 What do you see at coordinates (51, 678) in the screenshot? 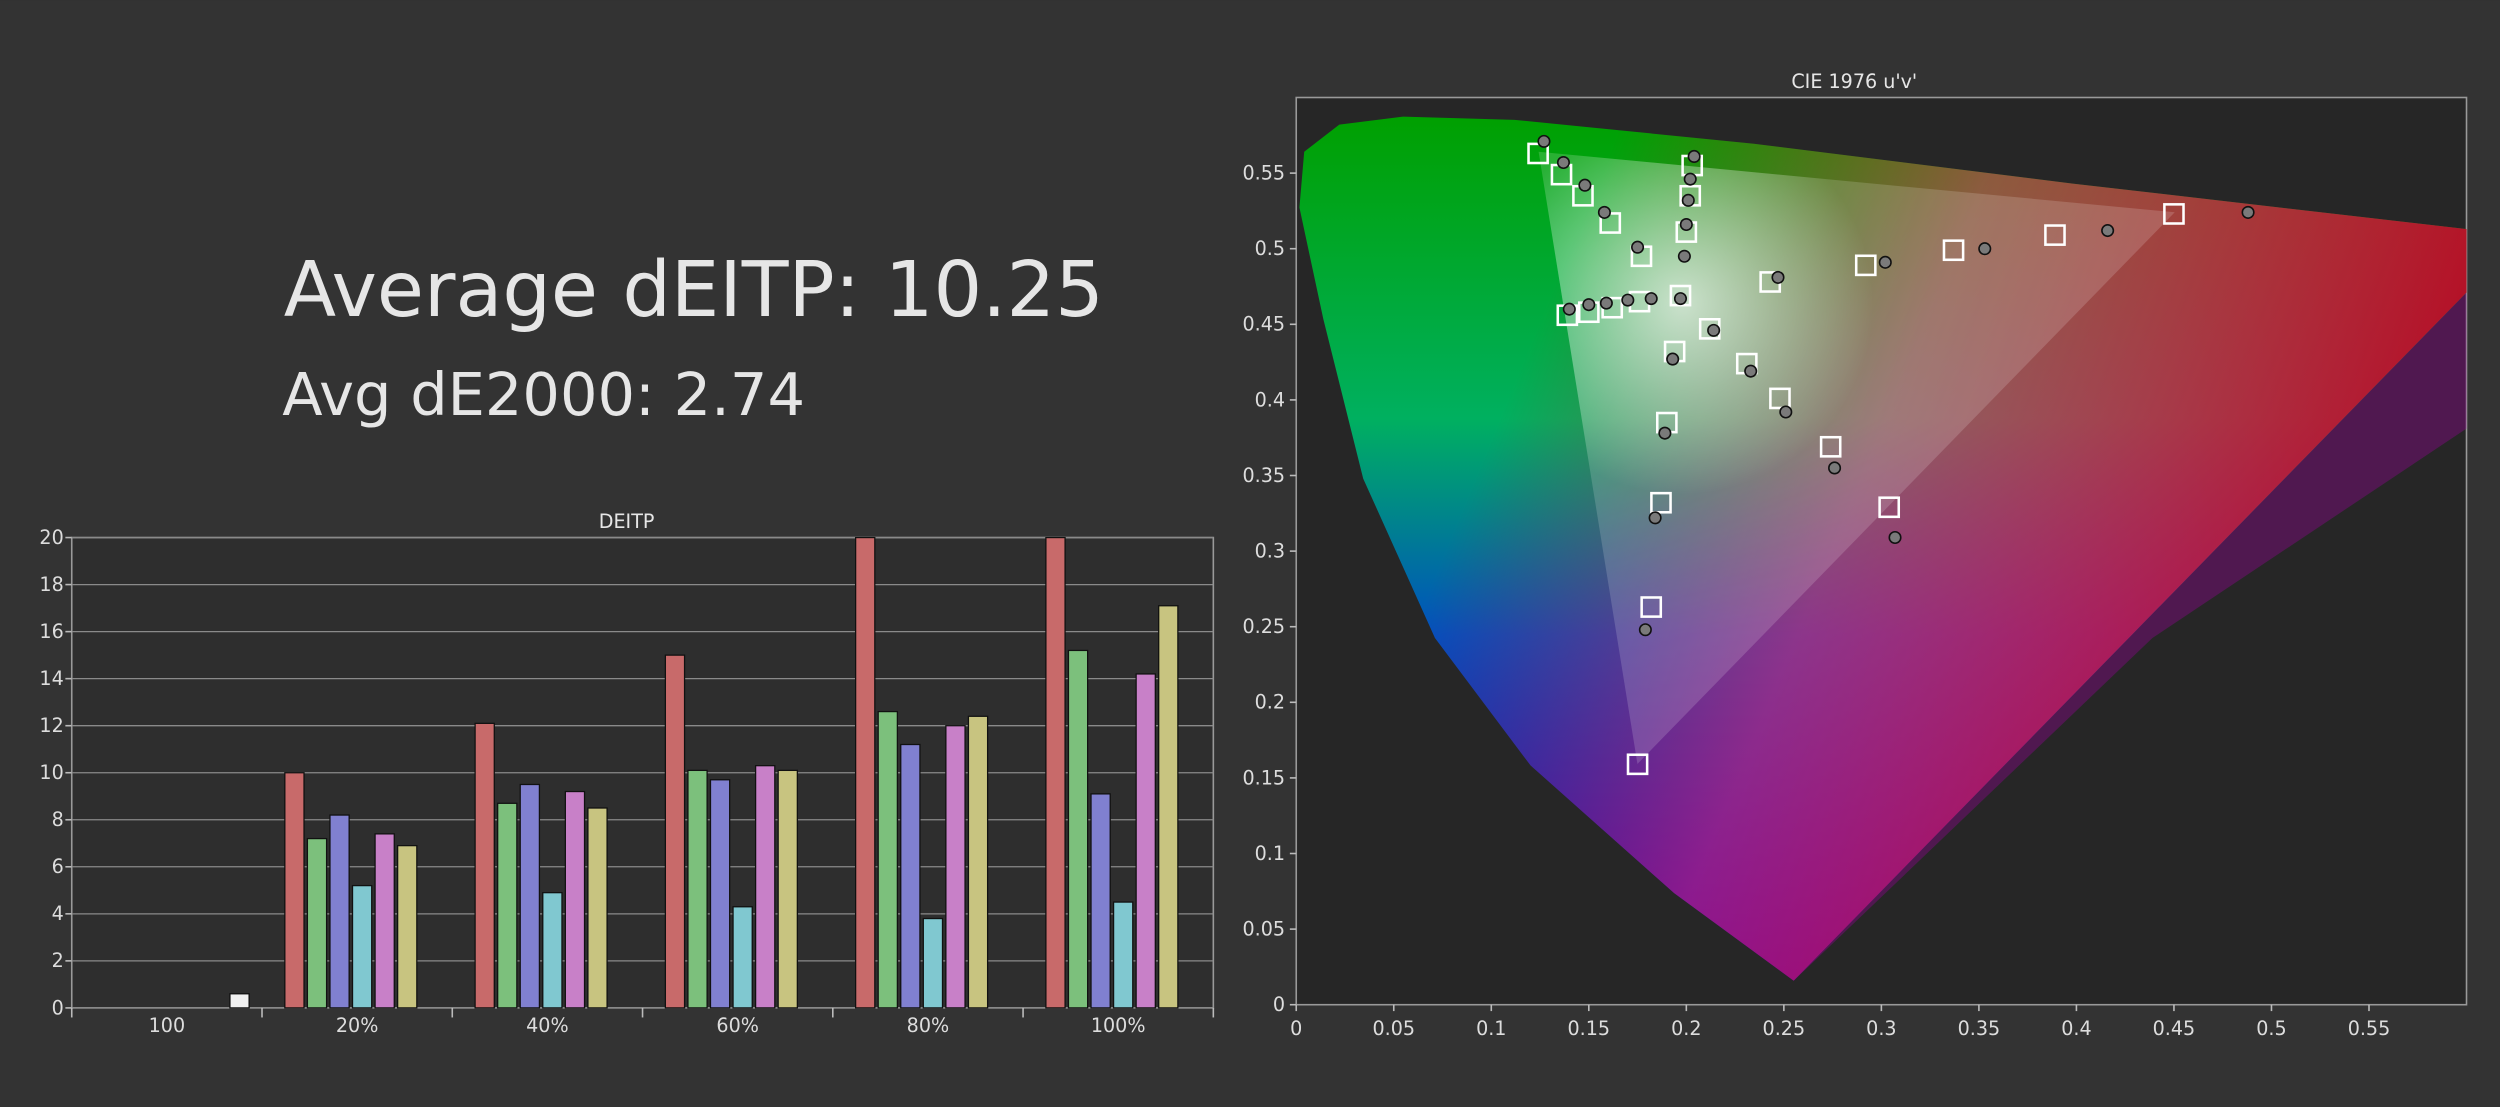
I see `y-tick-label: 14` at bounding box center [51, 678].